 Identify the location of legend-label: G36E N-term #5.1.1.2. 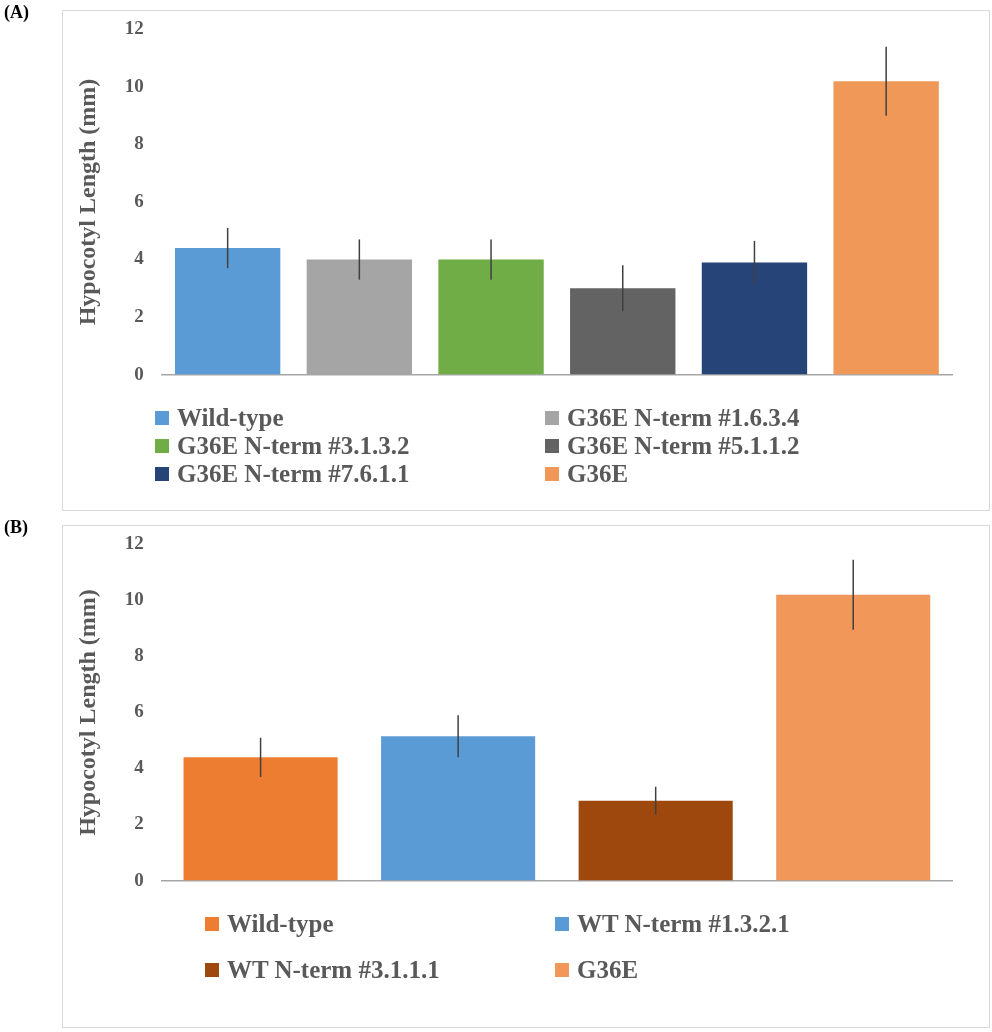
(683, 446).